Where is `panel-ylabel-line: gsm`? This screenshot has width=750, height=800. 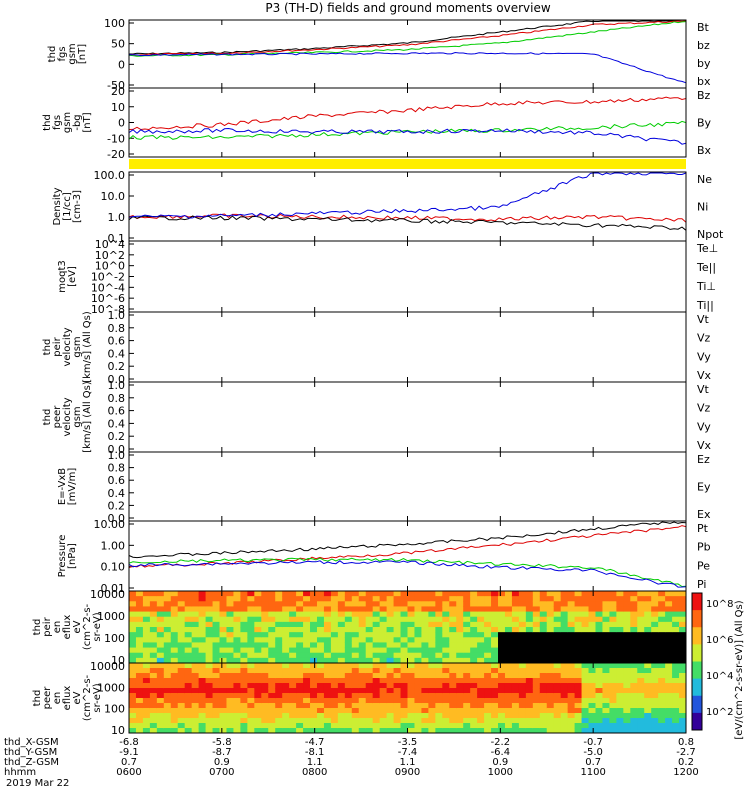 panel-ylabel-line: gsm is located at coordinates (72, 53).